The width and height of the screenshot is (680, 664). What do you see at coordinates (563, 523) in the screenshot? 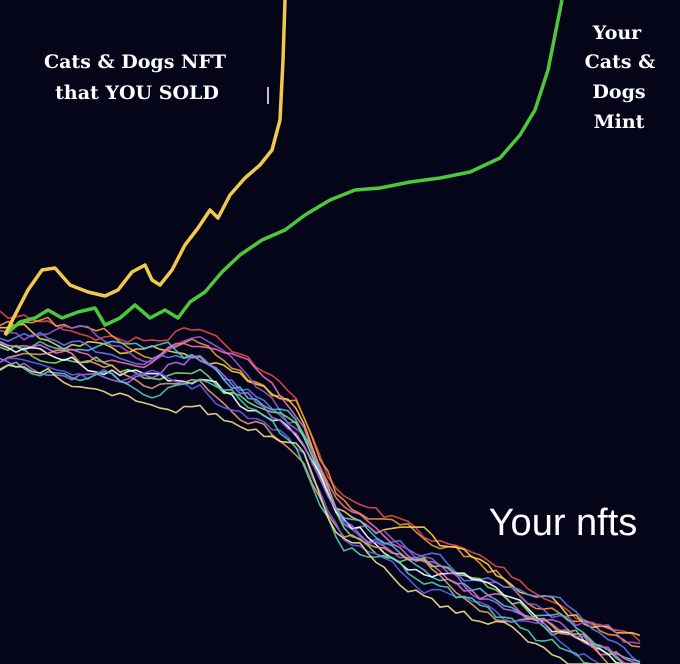
I see `nfts-label: Your nfts` at bounding box center [563, 523].